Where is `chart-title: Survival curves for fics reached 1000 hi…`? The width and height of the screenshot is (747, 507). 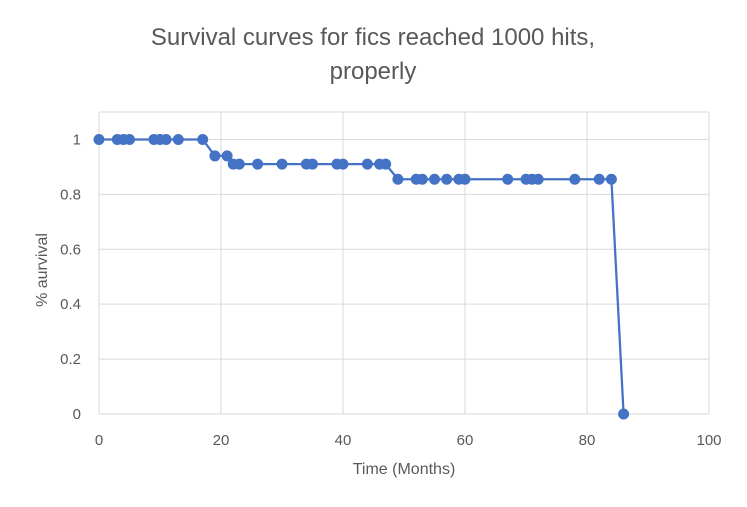
chart-title: Survival curves for fics reached 1000 hi… is located at coordinates (373, 54).